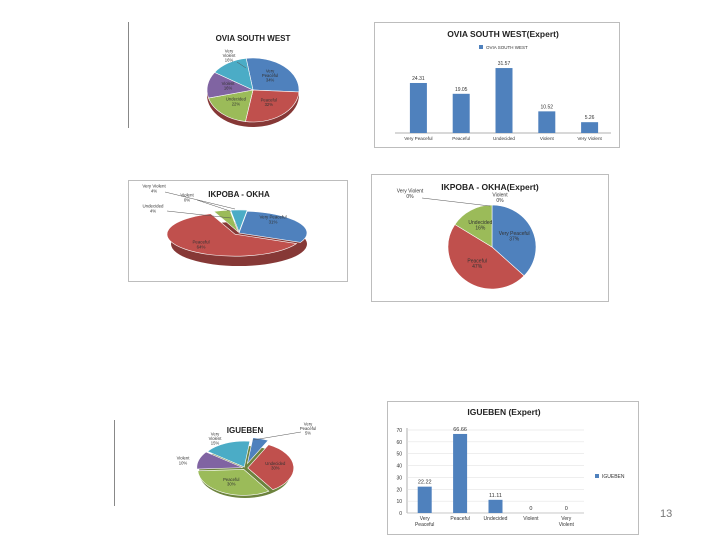 The height and width of the screenshot is (540, 720). I want to click on ovia-bar-value-very-violent: 5.26, so click(590, 118).